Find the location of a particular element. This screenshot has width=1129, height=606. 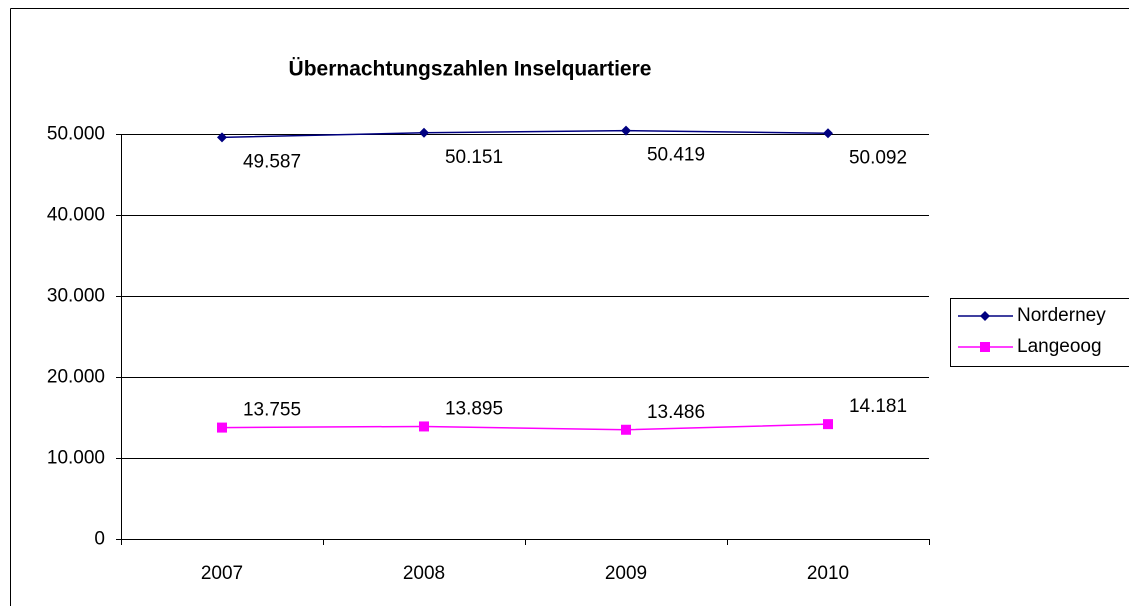

legend is located at coordinates (1039, 332).